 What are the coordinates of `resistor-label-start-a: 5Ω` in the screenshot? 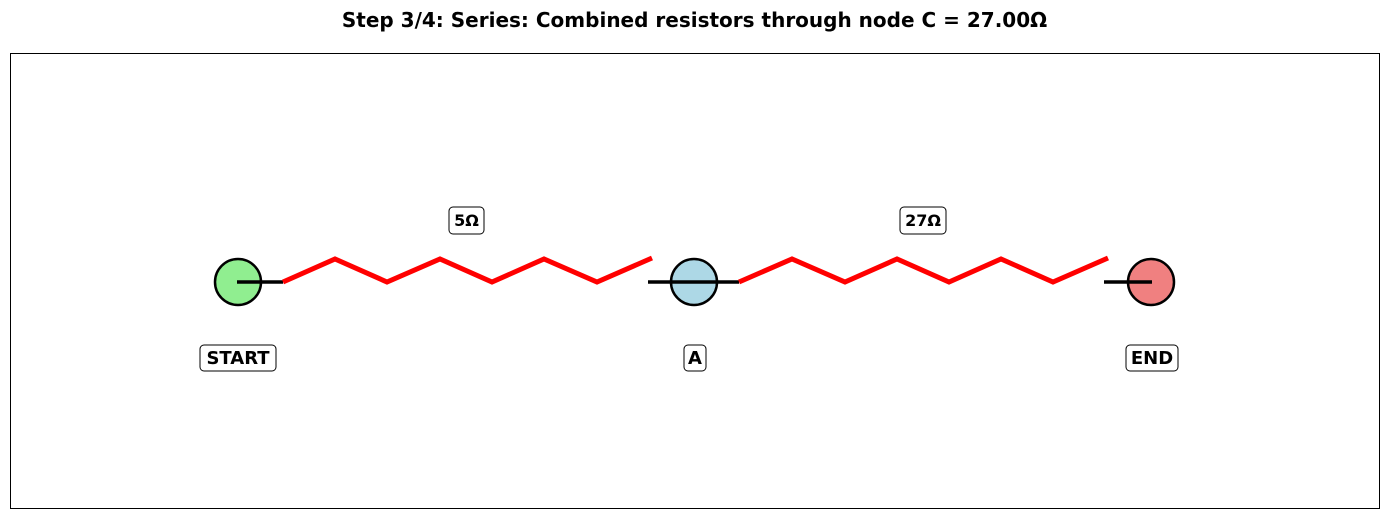 It's located at (466, 220).